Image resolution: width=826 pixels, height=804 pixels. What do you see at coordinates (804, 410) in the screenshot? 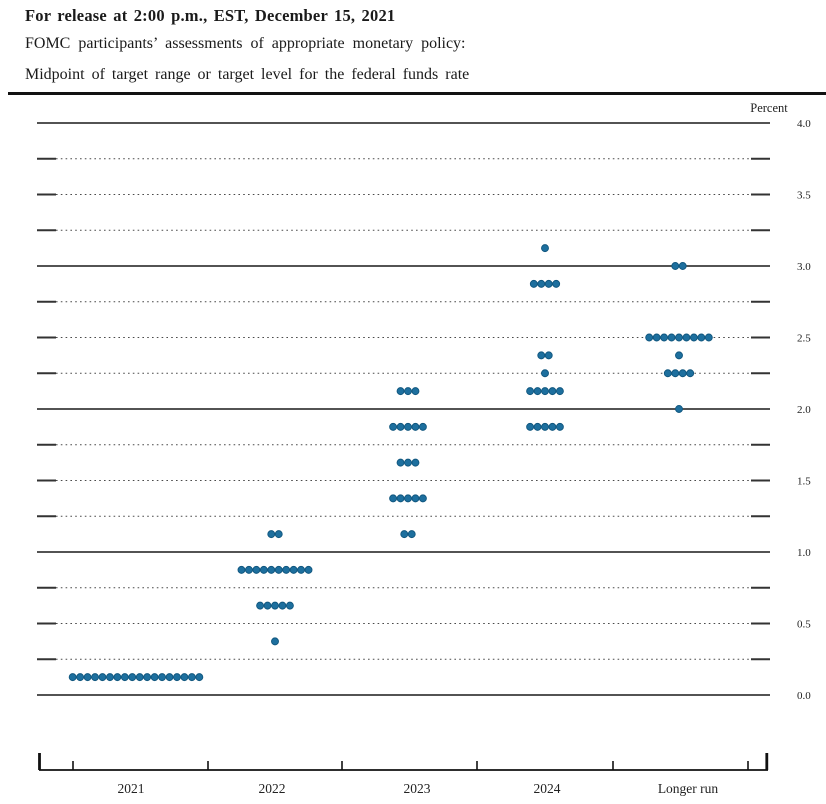
I see `y-axis-label: 2.0` at bounding box center [804, 410].